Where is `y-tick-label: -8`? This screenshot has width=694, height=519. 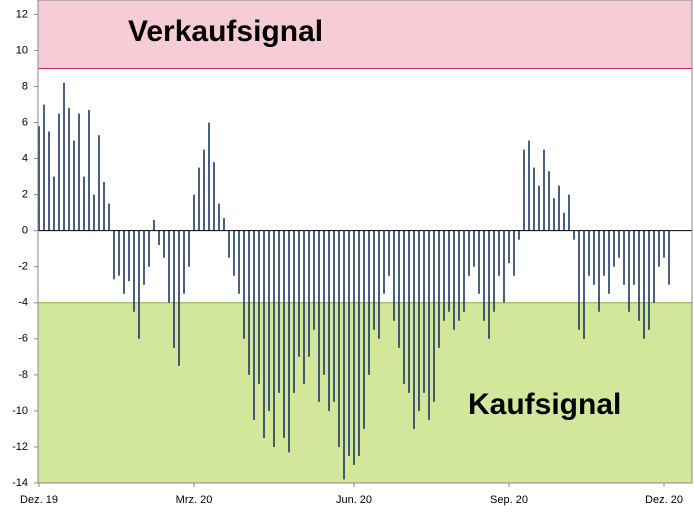
y-tick-label: -8 is located at coordinates (23, 375).